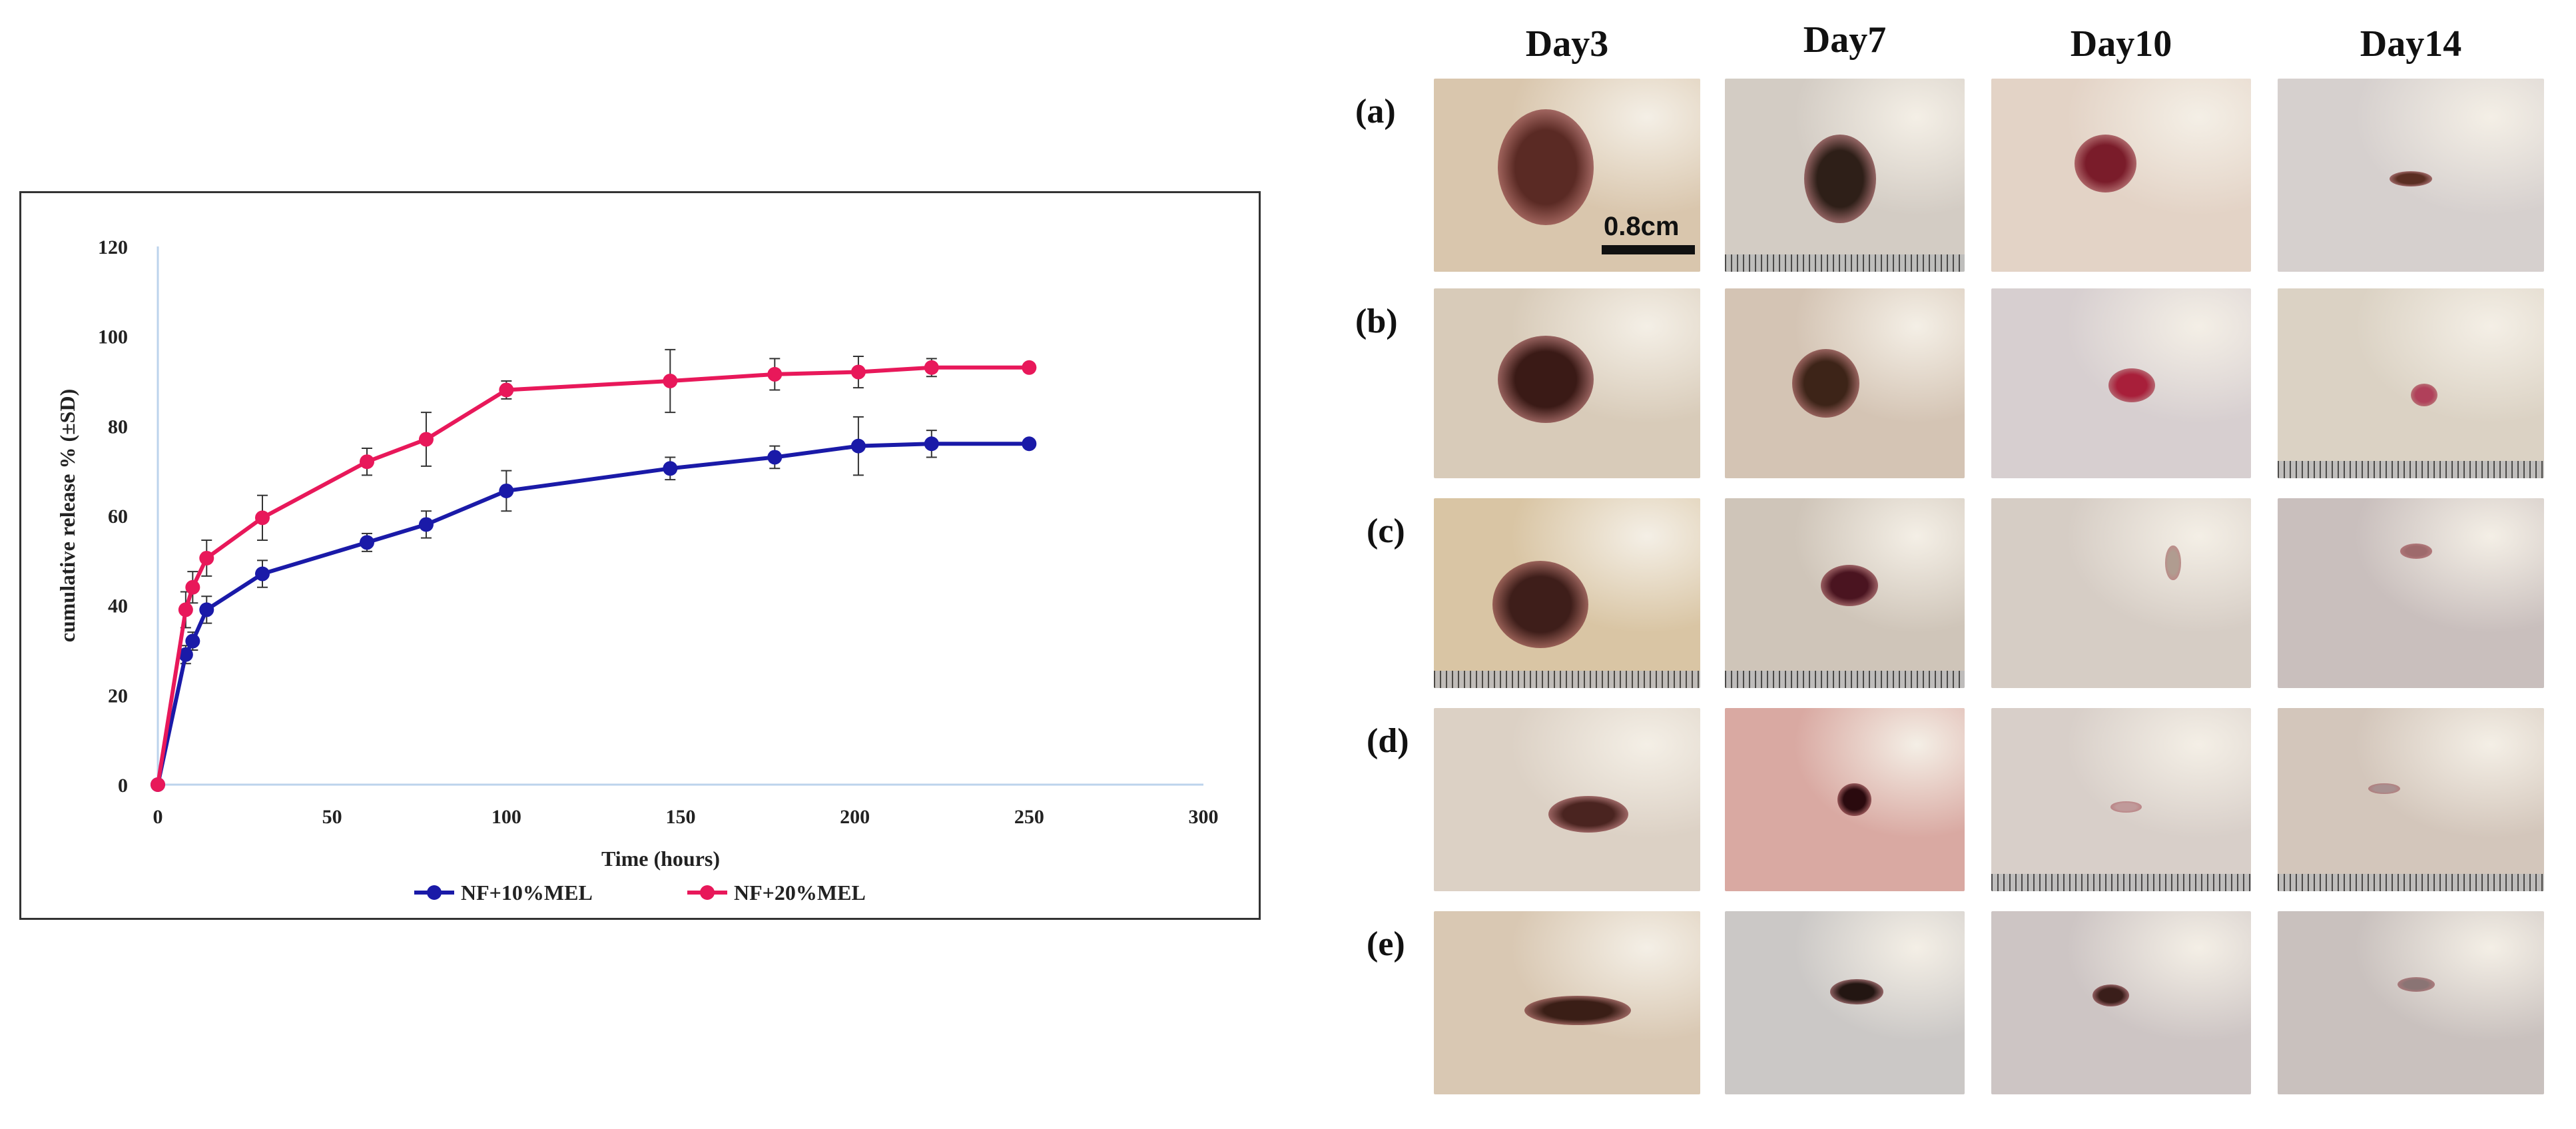  I want to click on wound-photo-a-day7, so click(1845, 175).